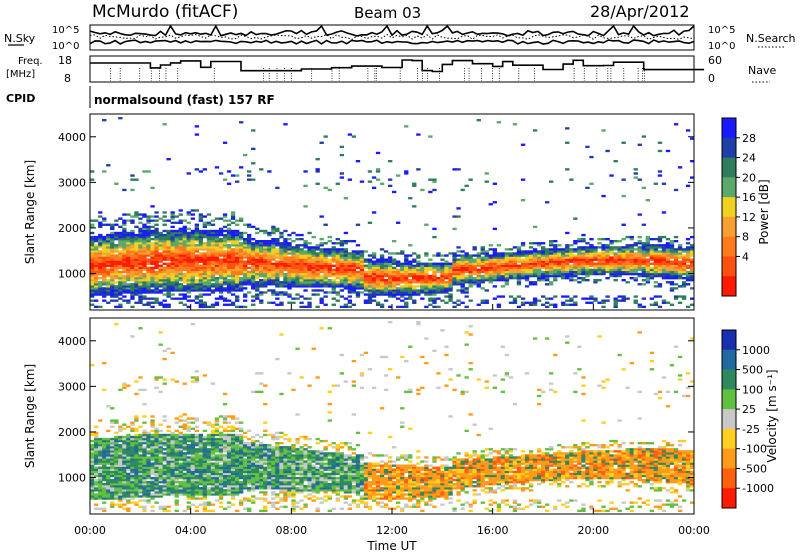 The width and height of the screenshot is (800, 554). What do you see at coordinates (30, 212) in the screenshot?
I see `power-ylabel: Slant Range [km]` at bounding box center [30, 212].